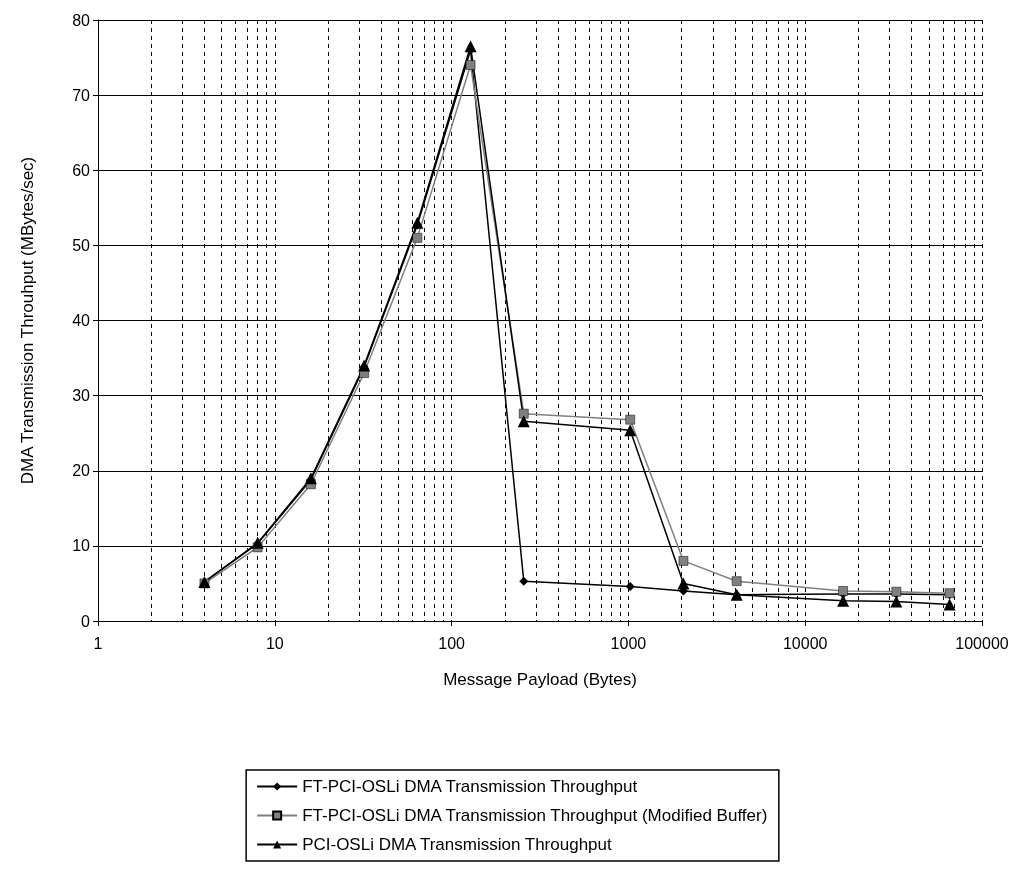 Image resolution: width=1025 pixels, height=869 pixels. Describe the element at coordinates (628, 643) in the screenshot. I see `x-tick-label: 1000` at that location.